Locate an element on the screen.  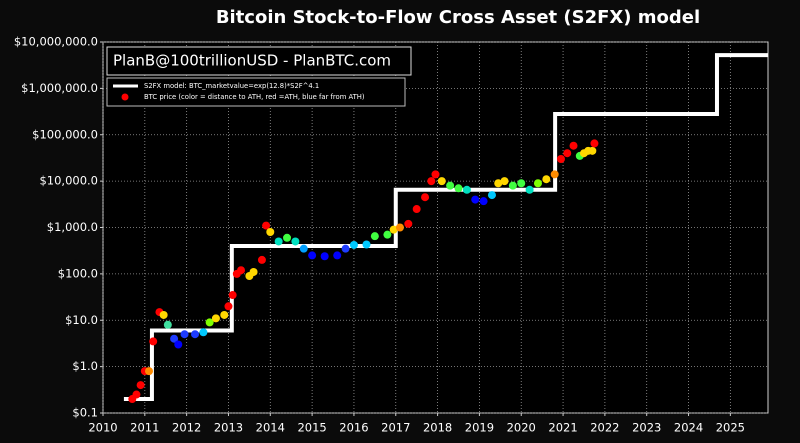
x-tick-label: 2012 is located at coordinates (186, 428).